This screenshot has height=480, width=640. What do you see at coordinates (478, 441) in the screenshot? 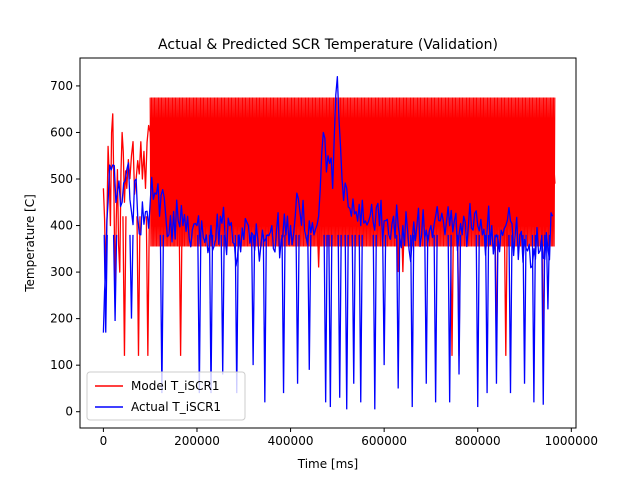
I see `x-tick-label: 800000` at bounding box center [478, 441].